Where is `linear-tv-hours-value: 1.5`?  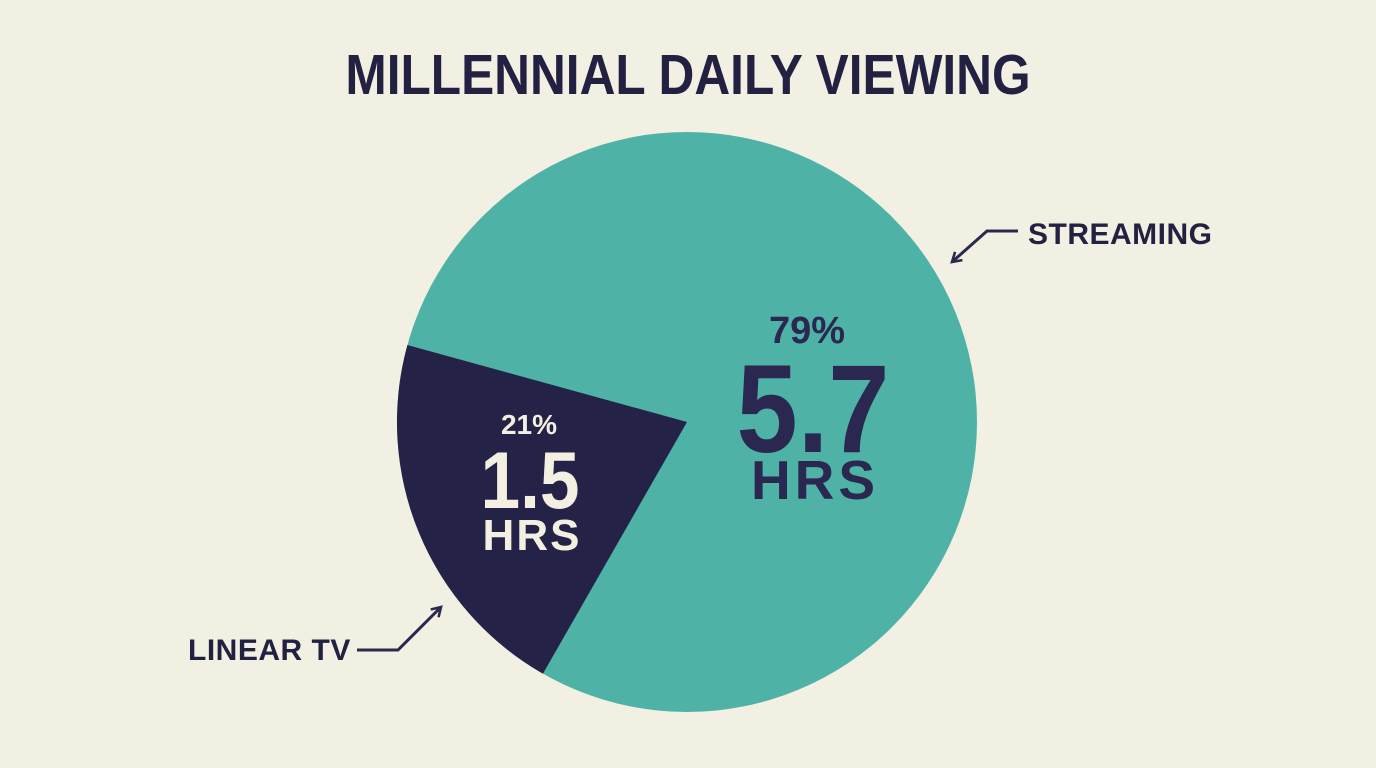
linear-tv-hours-value: 1.5 is located at coordinates (530, 481).